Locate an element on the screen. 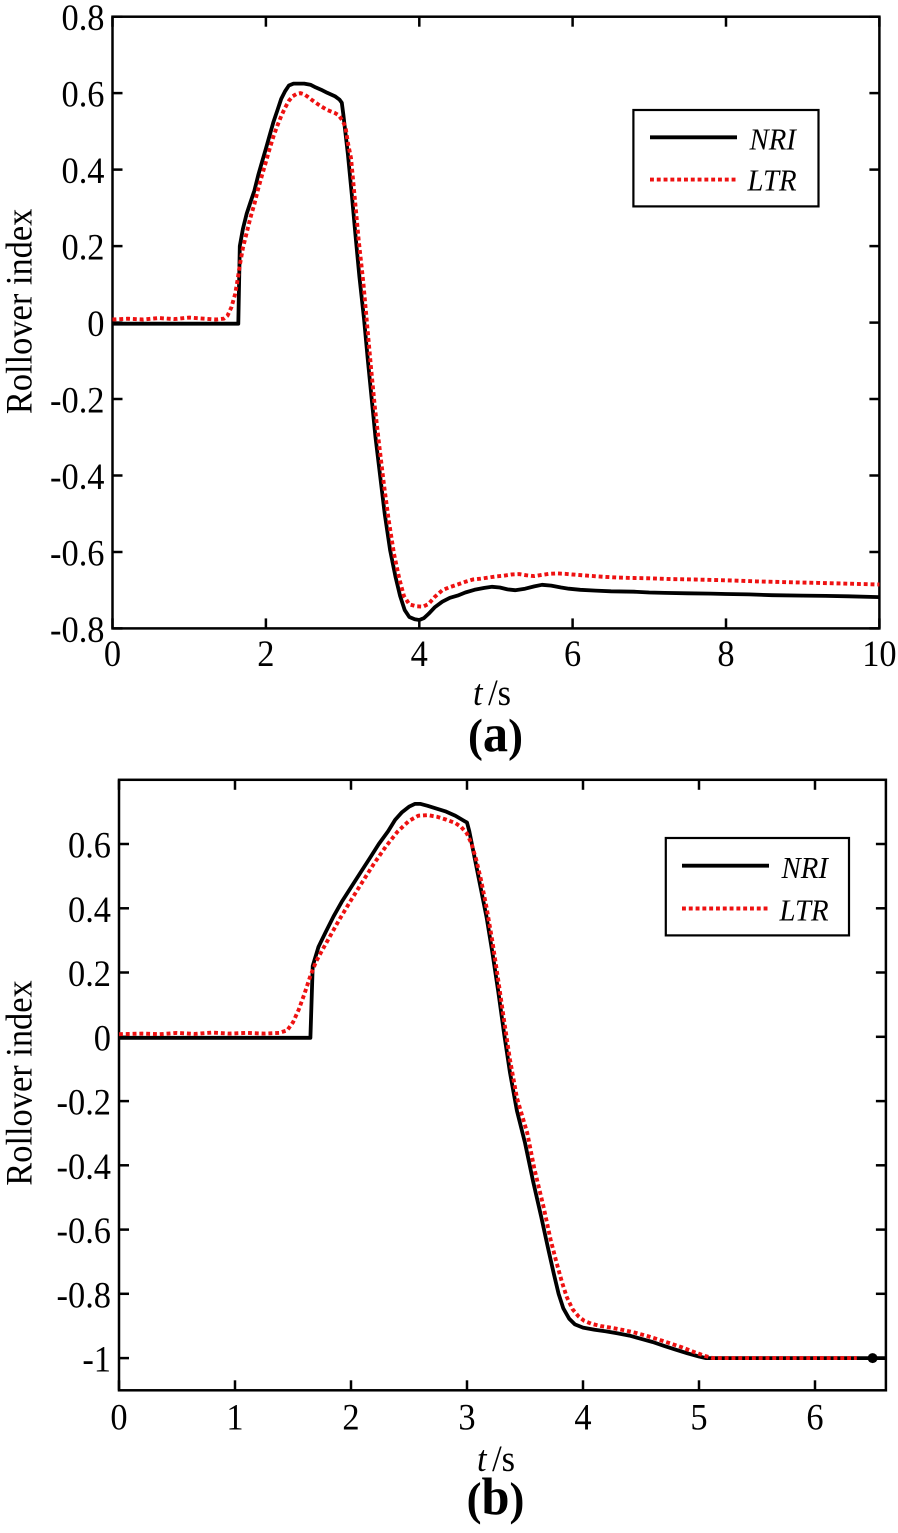 This screenshot has width=898, height=1533. svg-text: (b) is located at coordinates (496, 1497).